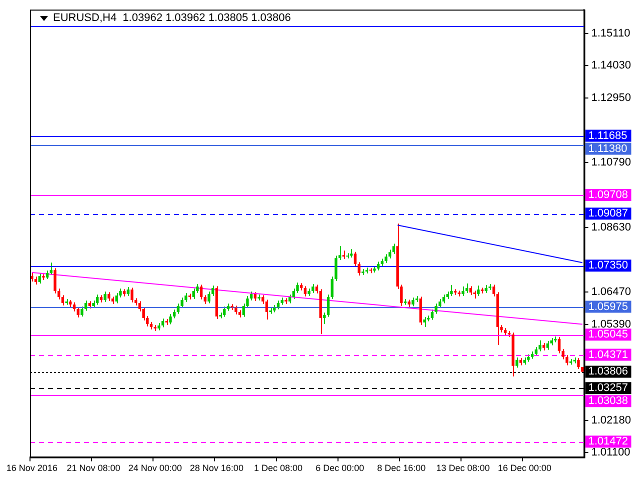 This screenshot has height=480, width=640. Describe the element at coordinates (608, 214) in the screenshot. I see `ref-line-label: 1.09087` at that location.